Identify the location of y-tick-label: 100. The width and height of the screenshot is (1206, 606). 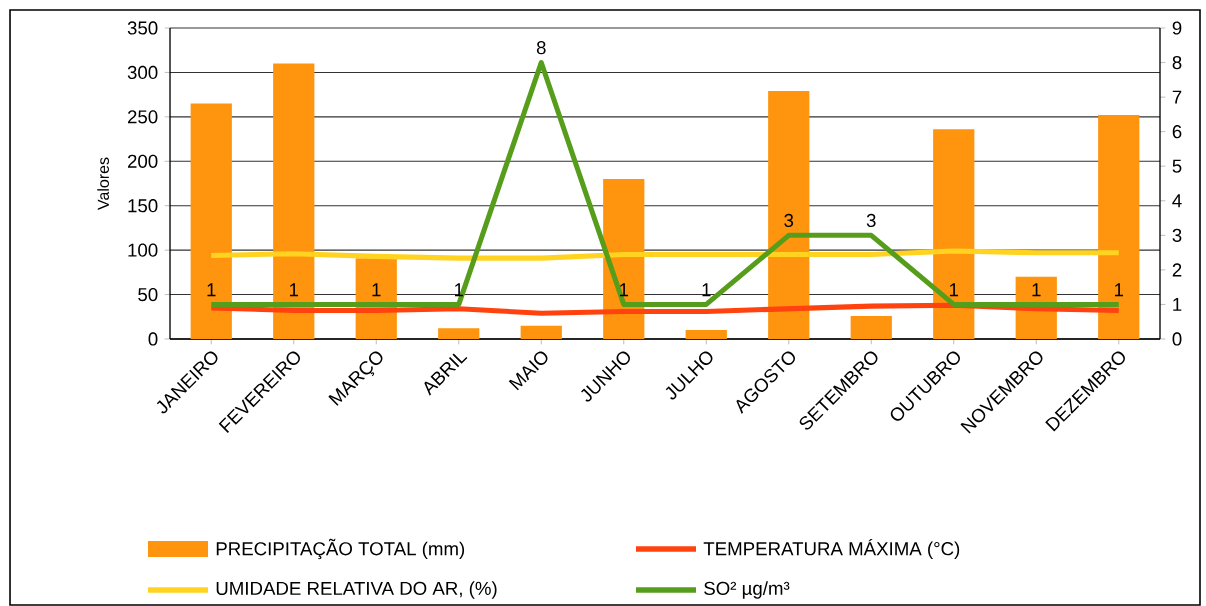
(143, 250).